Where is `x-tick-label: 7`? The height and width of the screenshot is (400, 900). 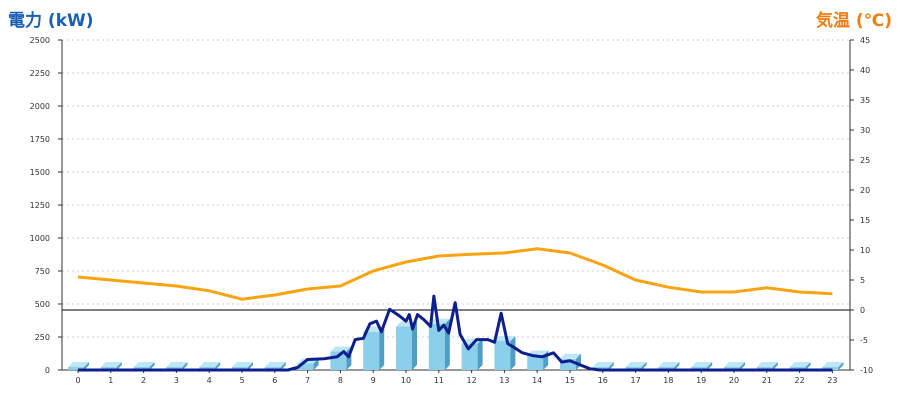
x-tick-label: 7 is located at coordinates (307, 380).